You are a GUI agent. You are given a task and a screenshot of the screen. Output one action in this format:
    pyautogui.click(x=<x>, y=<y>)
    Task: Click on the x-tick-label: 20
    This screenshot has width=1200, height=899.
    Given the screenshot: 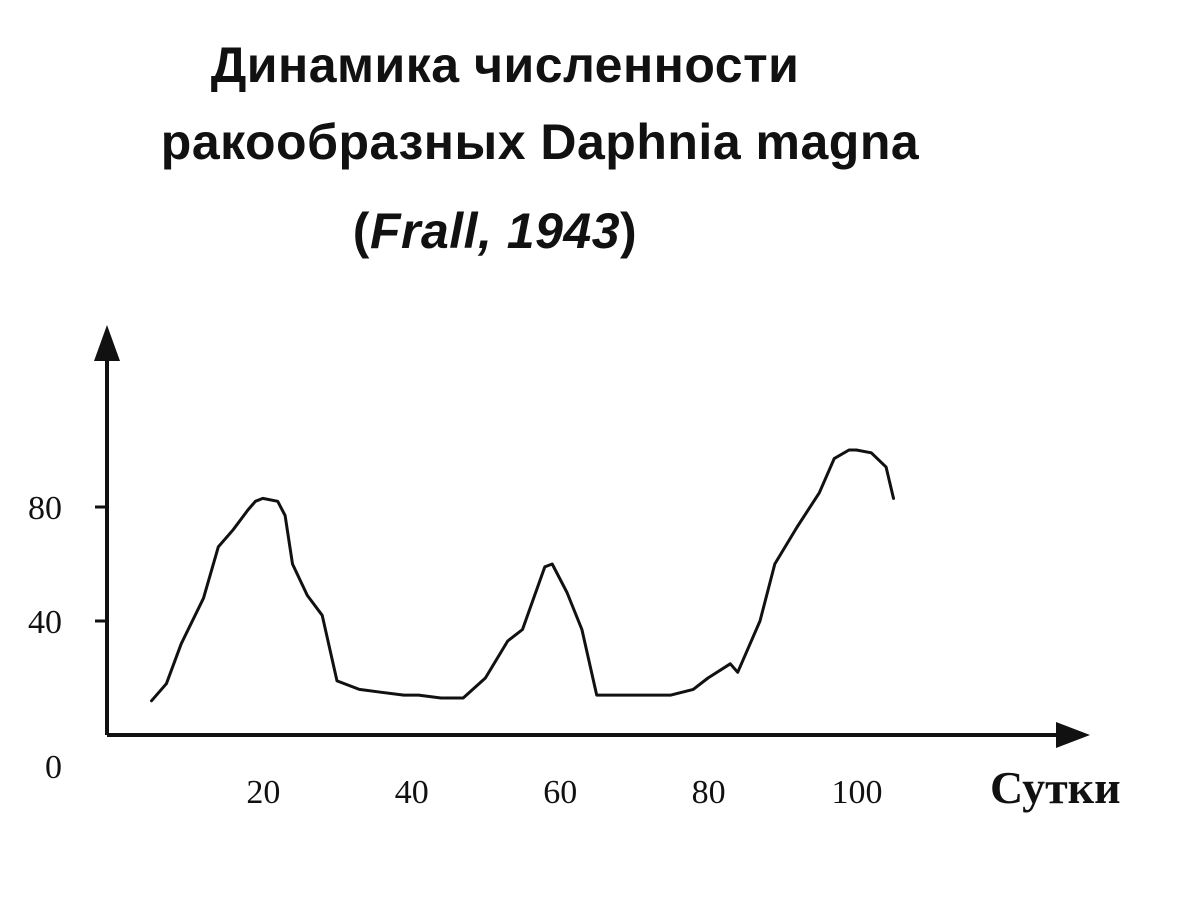 What is the action you would take?
    pyautogui.click(x=263, y=792)
    